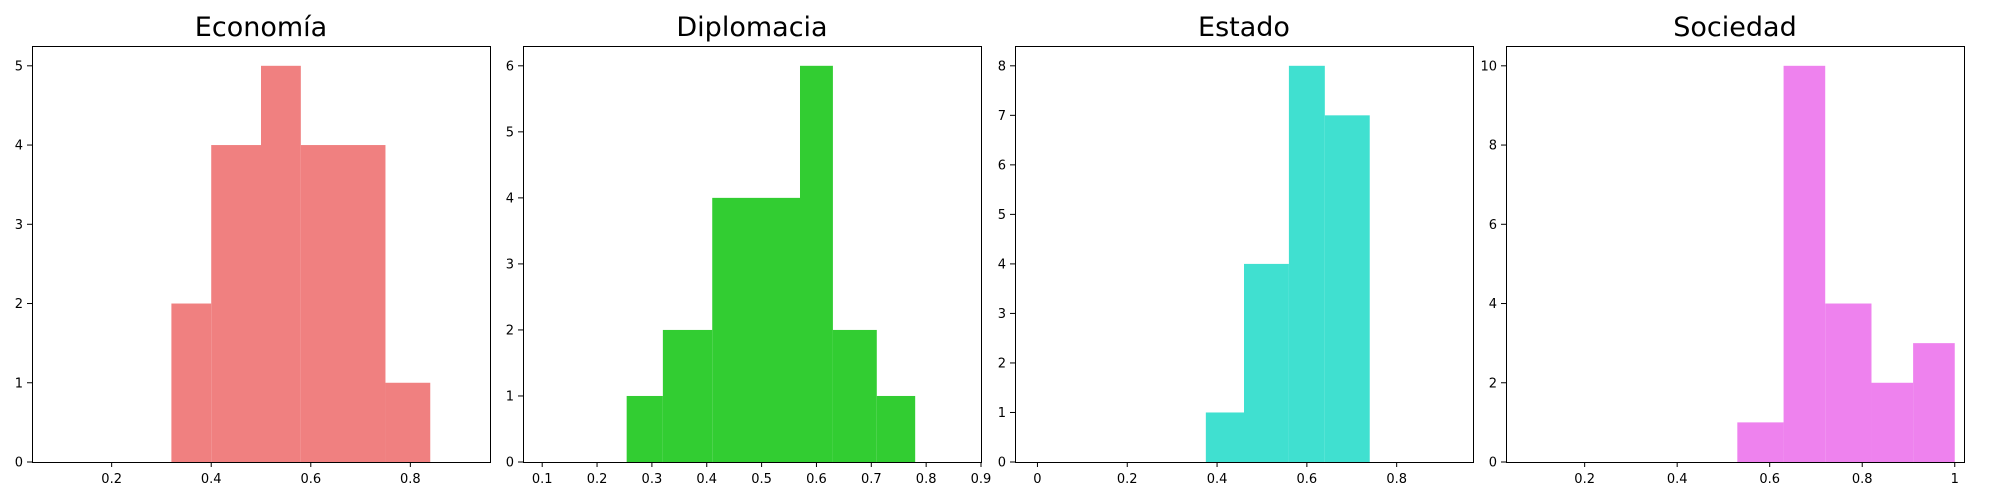  What do you see at coordinates (871, 479) in the screenshot?
I see `x-tick-label: 0.7` at bounding box center [871, 479].